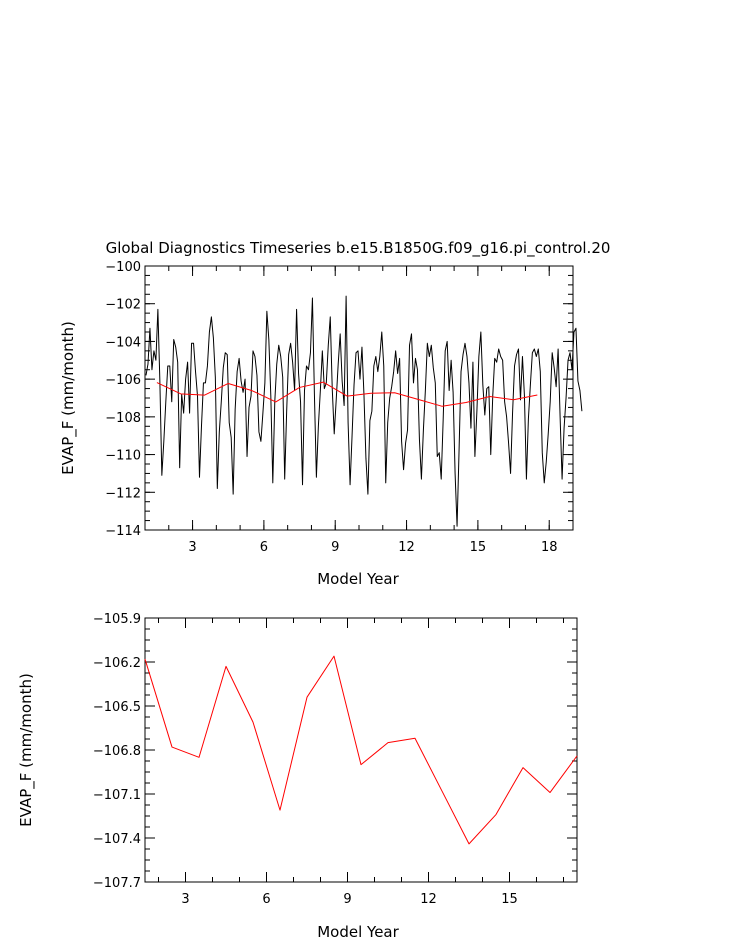 This screenshot has width=733, height=950. Describe the element at coordinates (123, 342) in the screenshot. I see `y-tick-label: −104` at that location.